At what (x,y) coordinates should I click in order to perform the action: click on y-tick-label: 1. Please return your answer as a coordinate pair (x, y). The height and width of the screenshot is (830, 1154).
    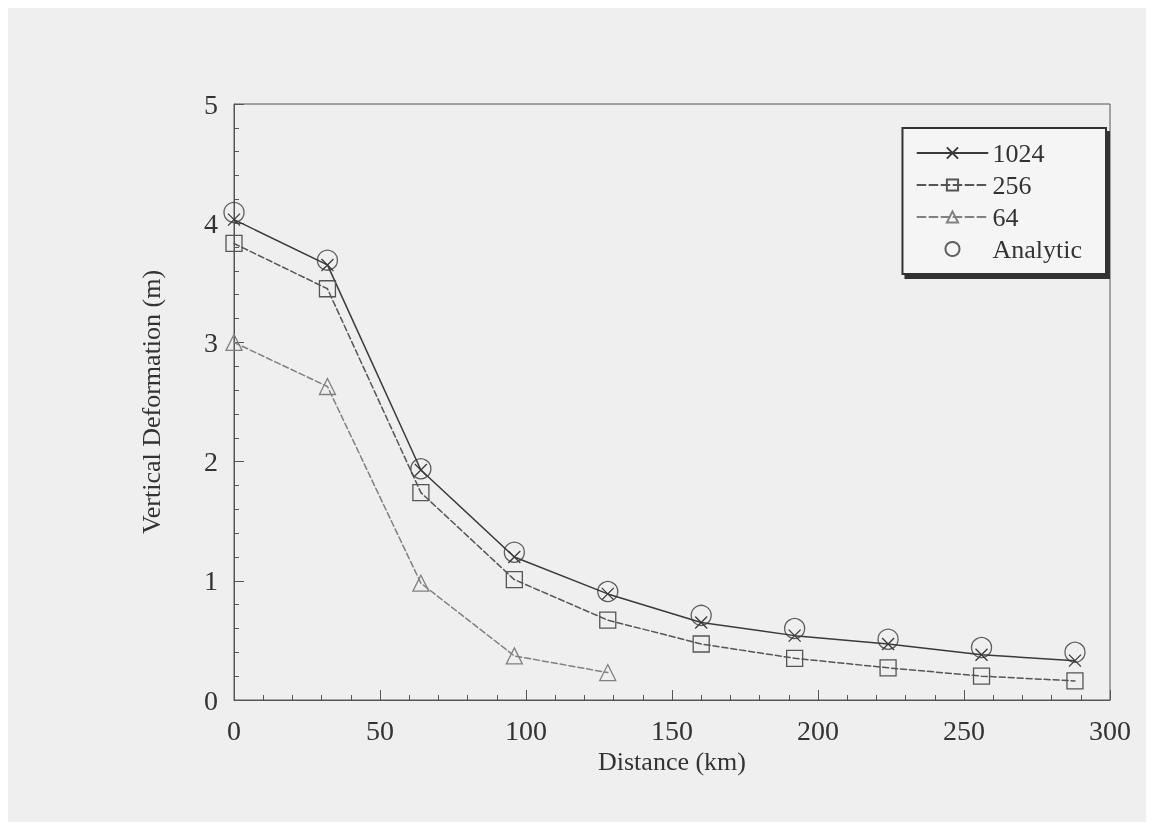
    Looking at the image, I should click on (211, 581).